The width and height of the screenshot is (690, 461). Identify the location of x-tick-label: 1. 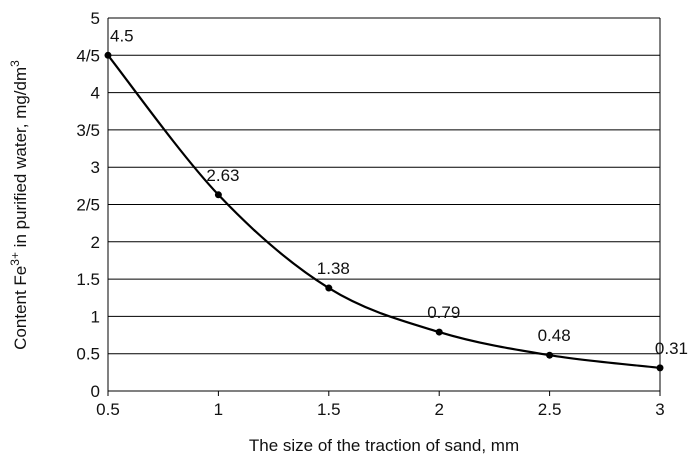
(218, 409).